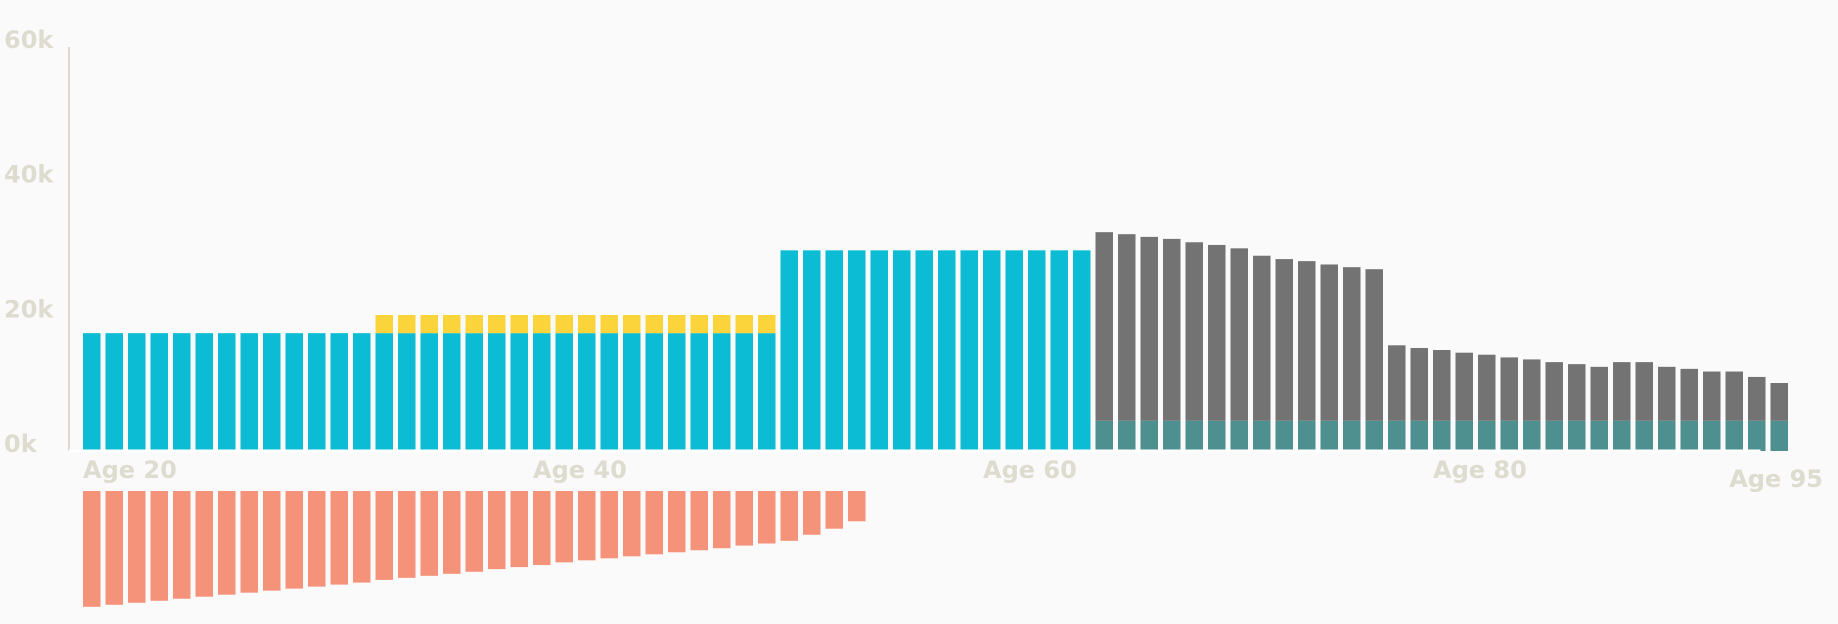 The width and height of the screenshot is (1838, 624). What do you see at coordinates (1776, 479) in the screenshot?
I see `x-tick-label: Age 95` at bounding box center [1776, 479].